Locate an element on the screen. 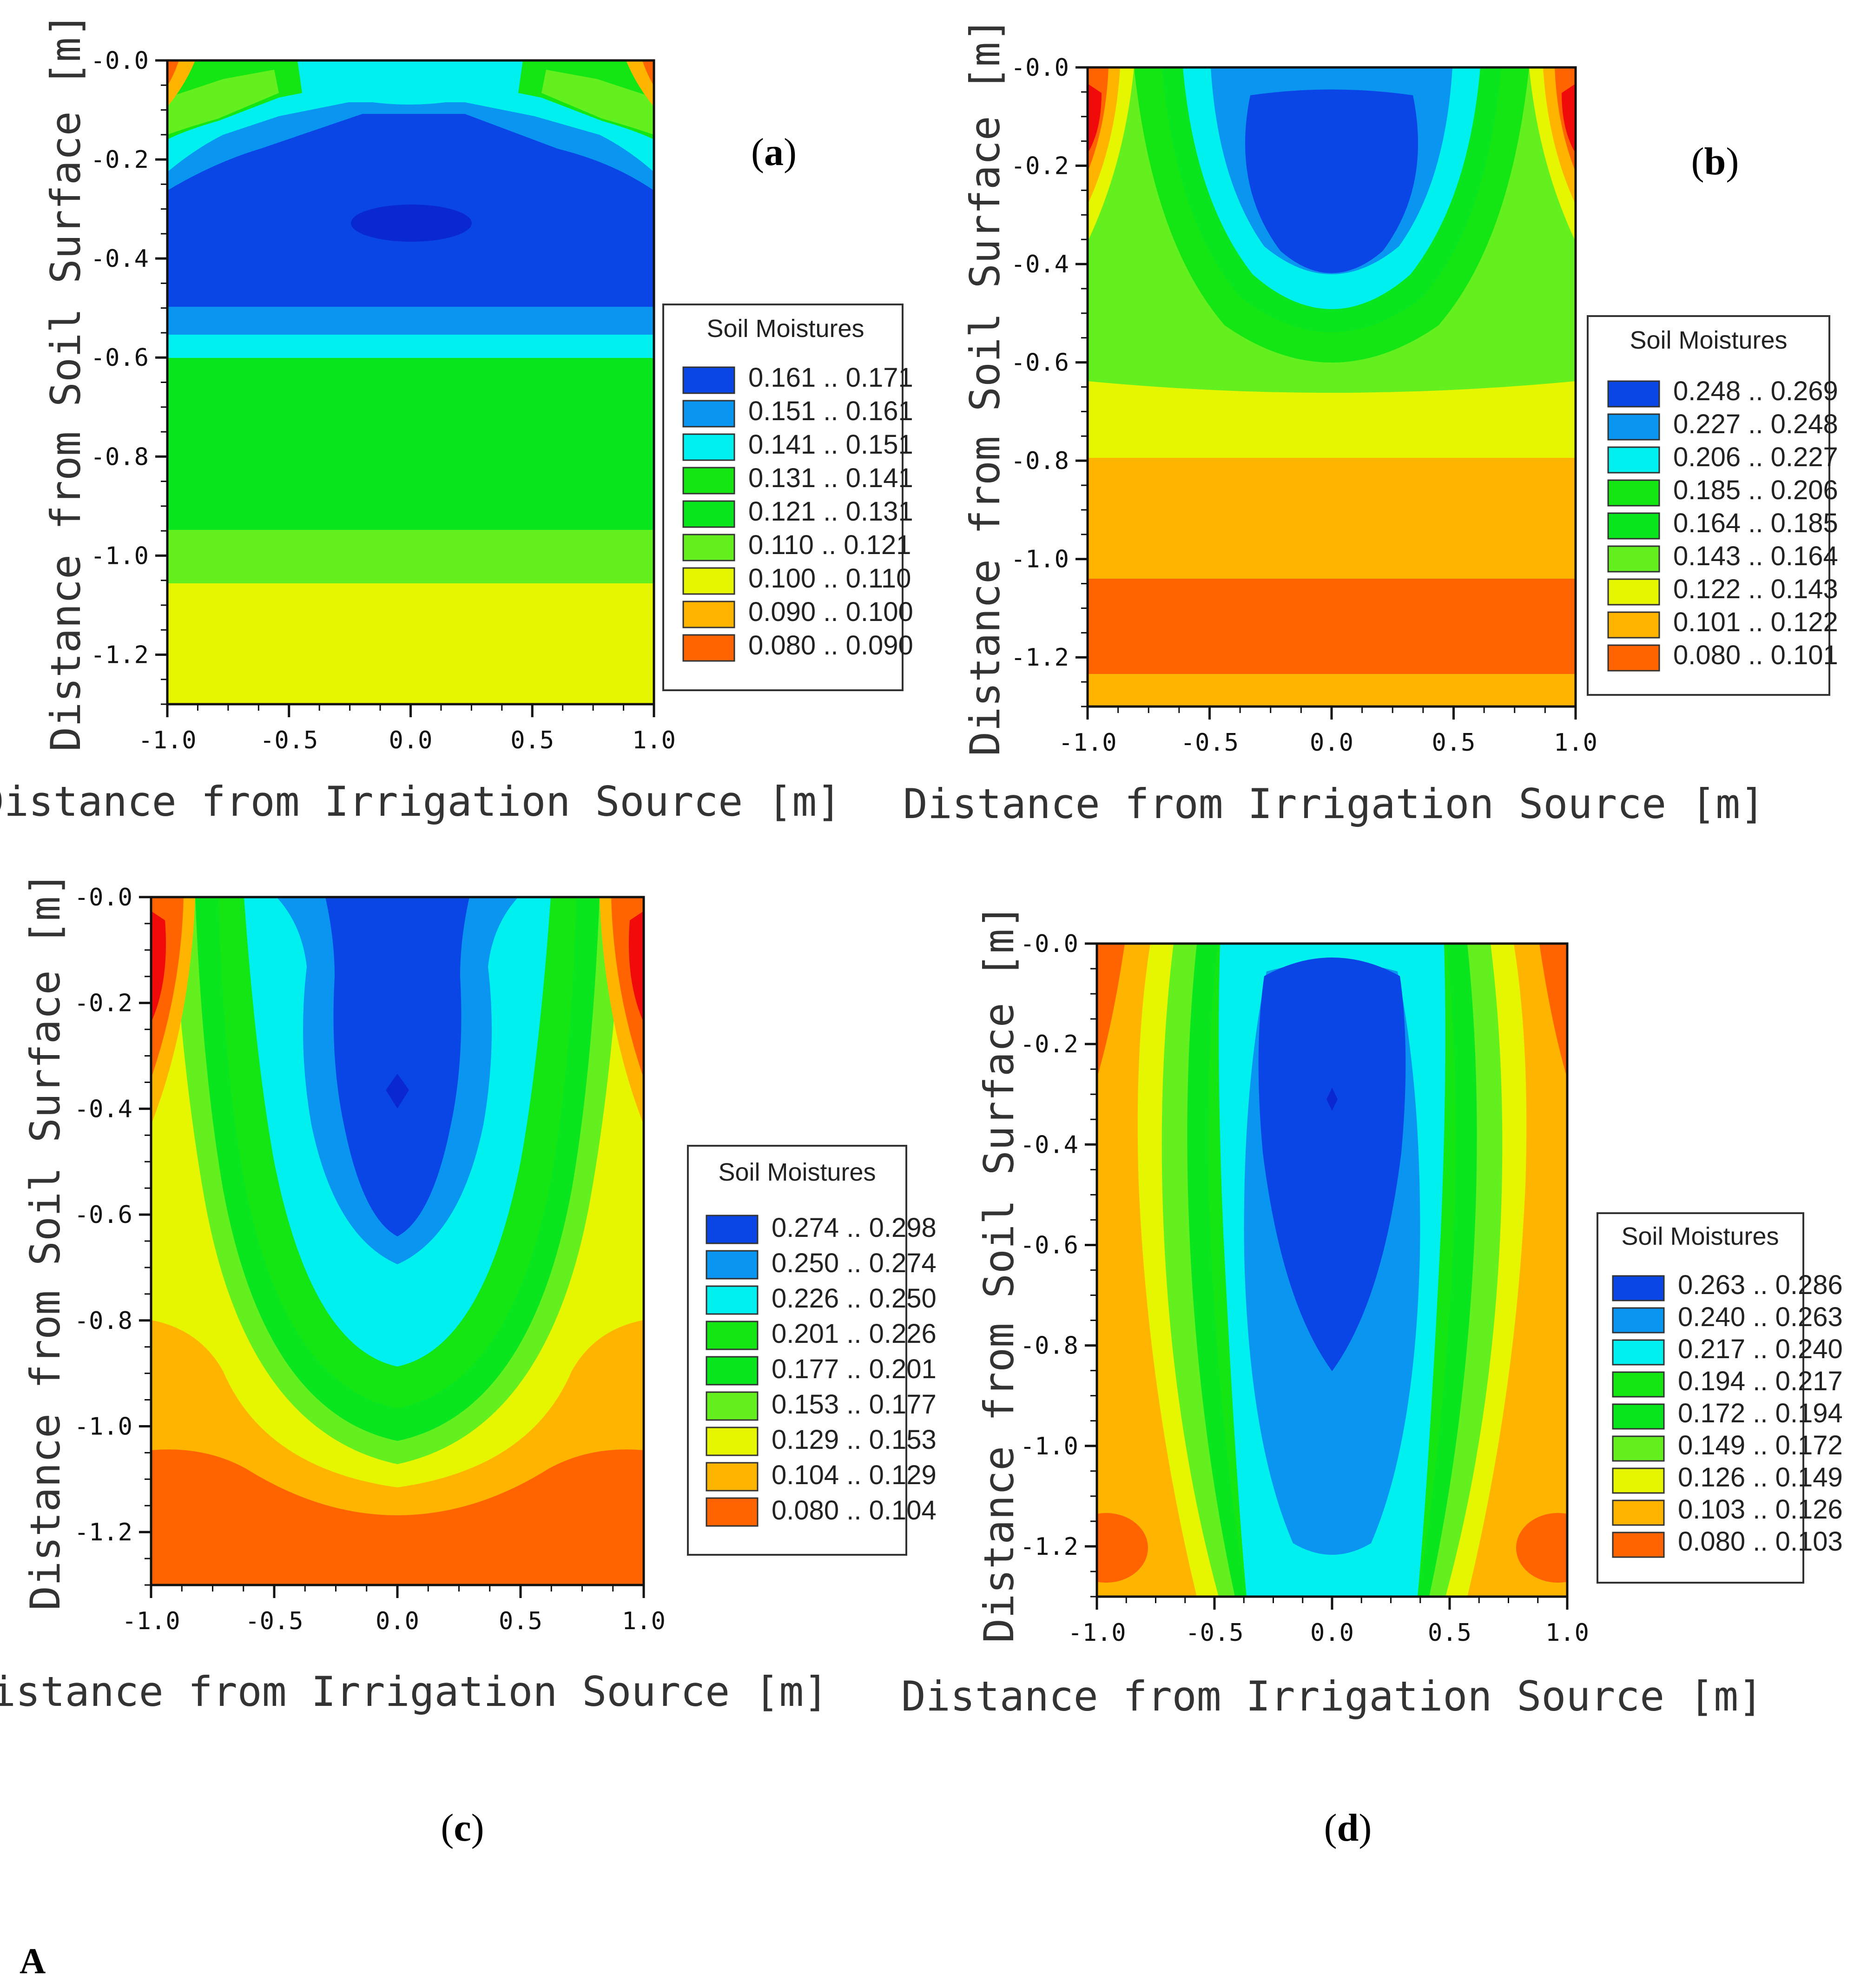 The image size is (1854, 1988). legend-label: 0.104 .. 0.129 is located at coordinates (854, 1475).